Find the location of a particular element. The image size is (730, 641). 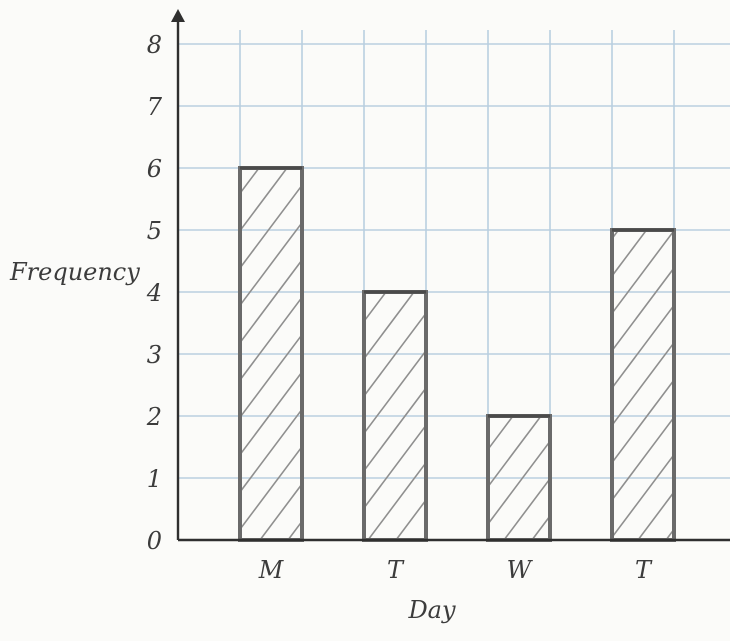

y-axis-title: Frequency is located at coordinates (74, 272).